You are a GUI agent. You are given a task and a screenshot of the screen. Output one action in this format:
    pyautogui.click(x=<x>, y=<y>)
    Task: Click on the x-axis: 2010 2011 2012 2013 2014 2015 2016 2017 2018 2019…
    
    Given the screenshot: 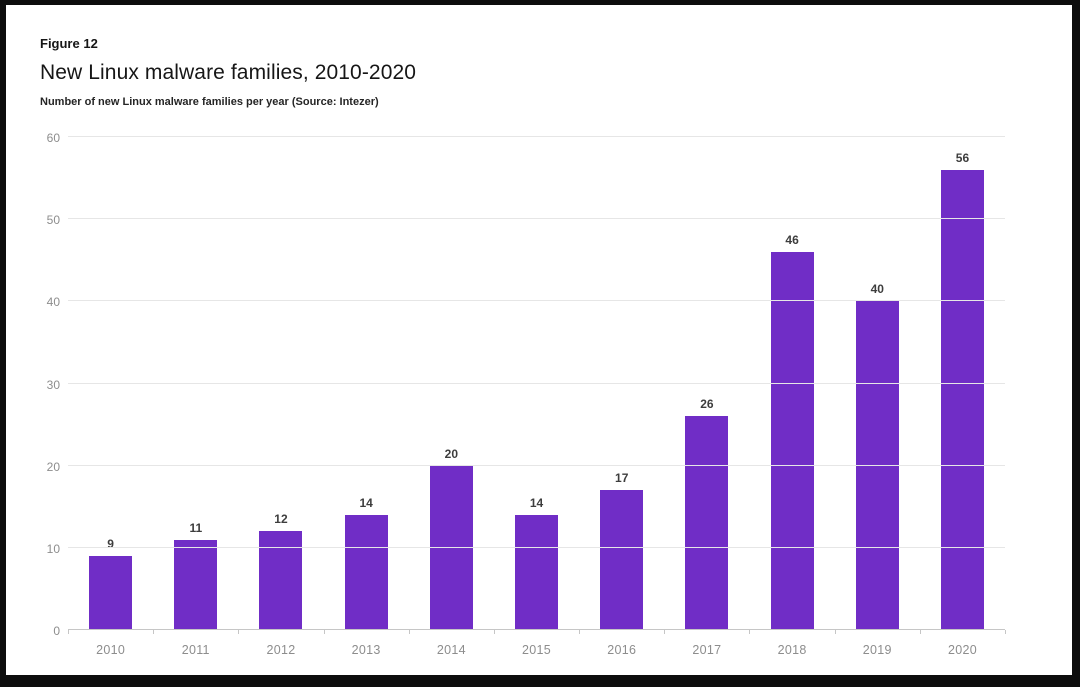 What is the action you would take?
    pyautogui.click(x=536, y=650)
    